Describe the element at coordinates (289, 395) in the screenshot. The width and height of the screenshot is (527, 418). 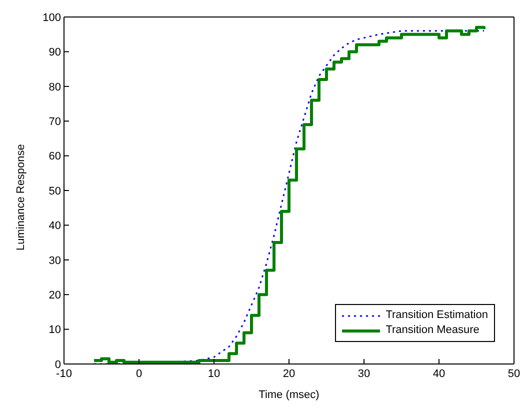
I see `x-axis-title: Time (msec)` at that location.